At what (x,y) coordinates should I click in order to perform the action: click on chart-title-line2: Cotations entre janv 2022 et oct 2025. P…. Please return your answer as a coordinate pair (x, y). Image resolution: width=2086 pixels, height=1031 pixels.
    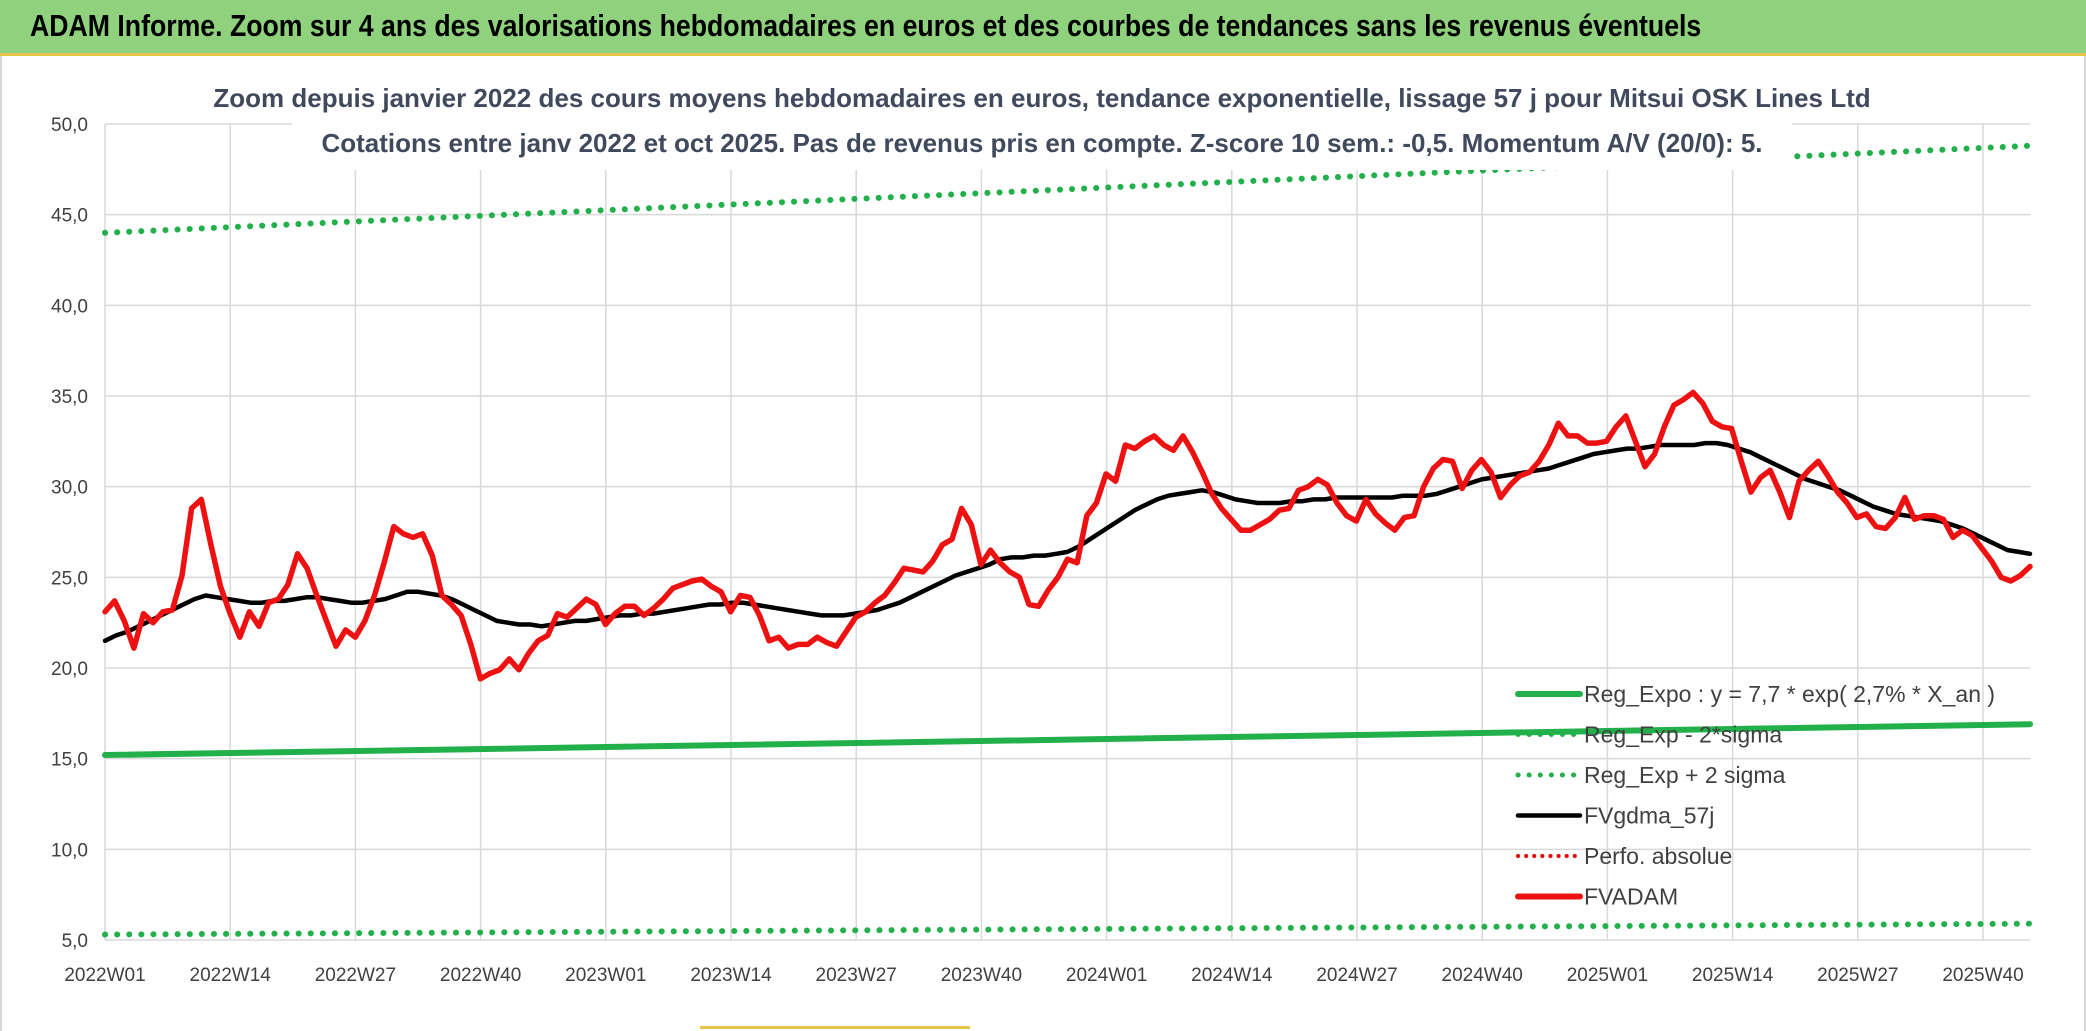
    Looking at the image, I should click on (1041, 143).